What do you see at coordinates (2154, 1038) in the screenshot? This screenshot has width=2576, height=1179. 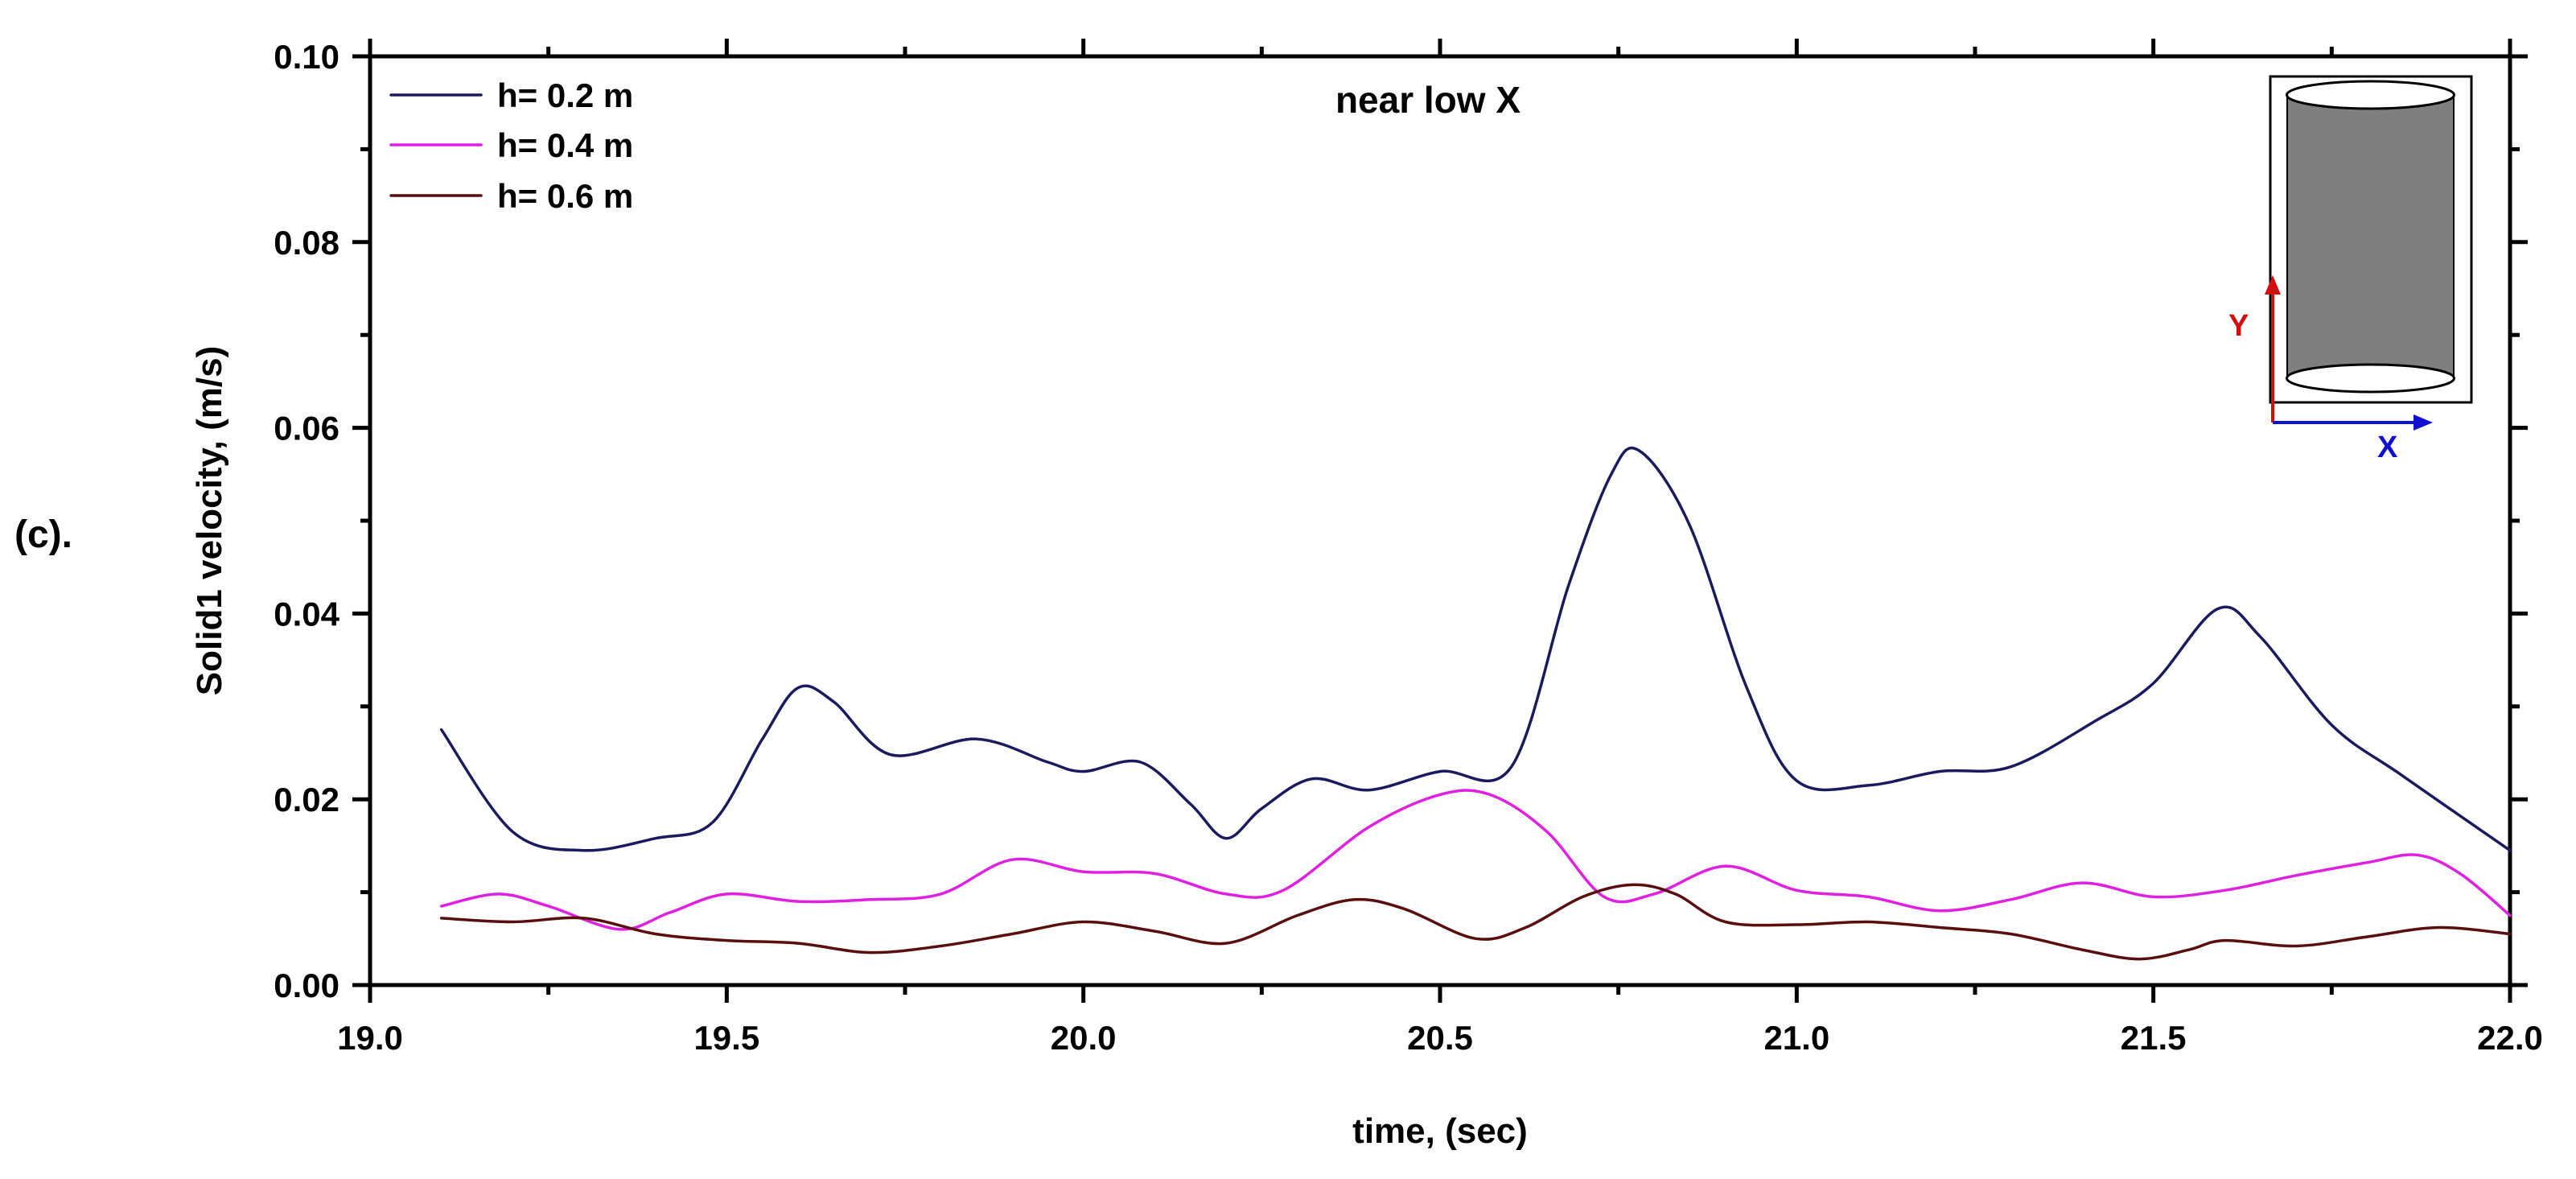 I see `x-tick-label: 21.5` at bounding box center [2154, 1038].